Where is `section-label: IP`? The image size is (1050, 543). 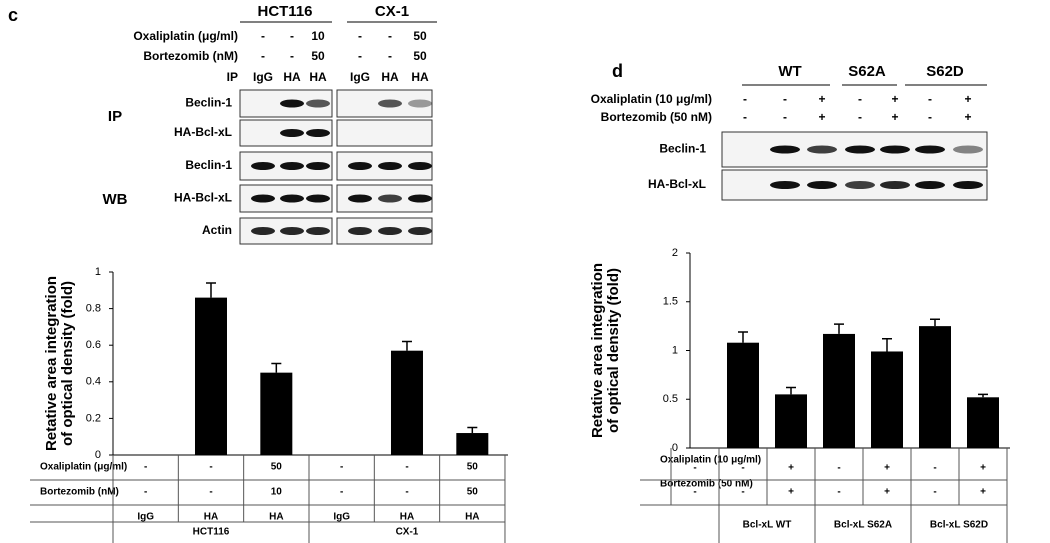 section-label: IP is located at coordinates (115, 116).